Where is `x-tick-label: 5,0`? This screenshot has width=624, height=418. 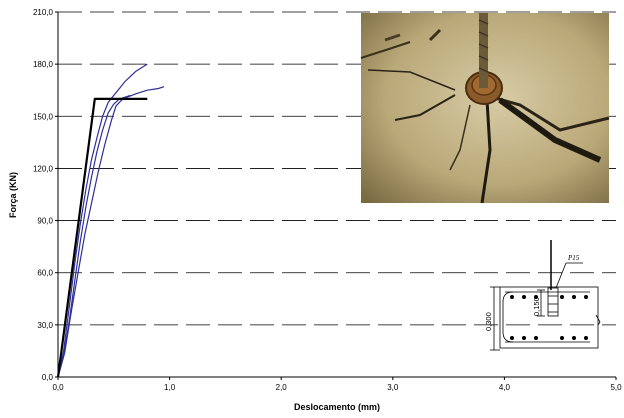 x-tick-label: 5,0 is located at coordinates (616, 387).